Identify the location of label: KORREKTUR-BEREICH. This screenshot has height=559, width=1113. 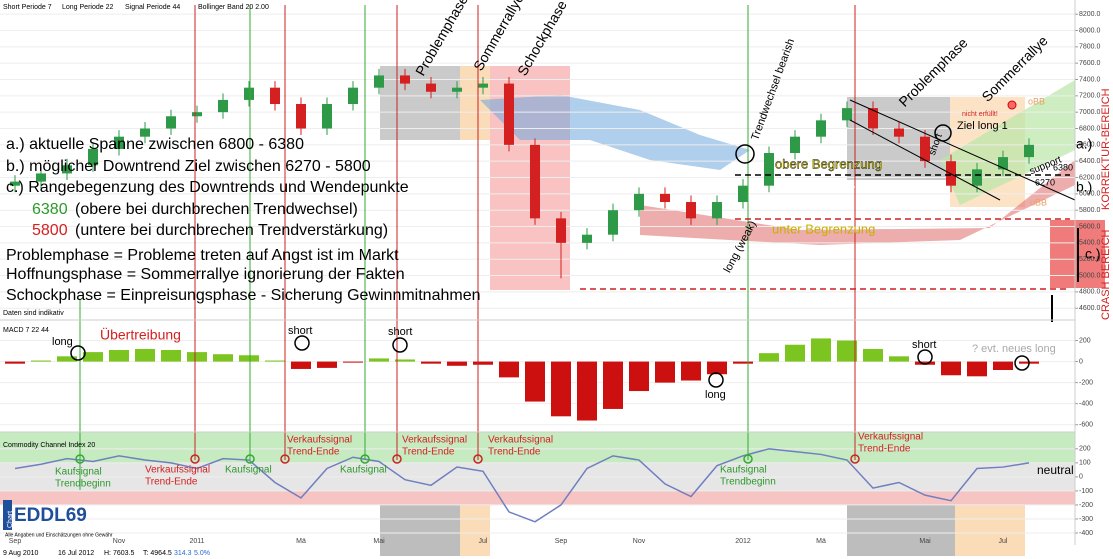
(1106, 149).